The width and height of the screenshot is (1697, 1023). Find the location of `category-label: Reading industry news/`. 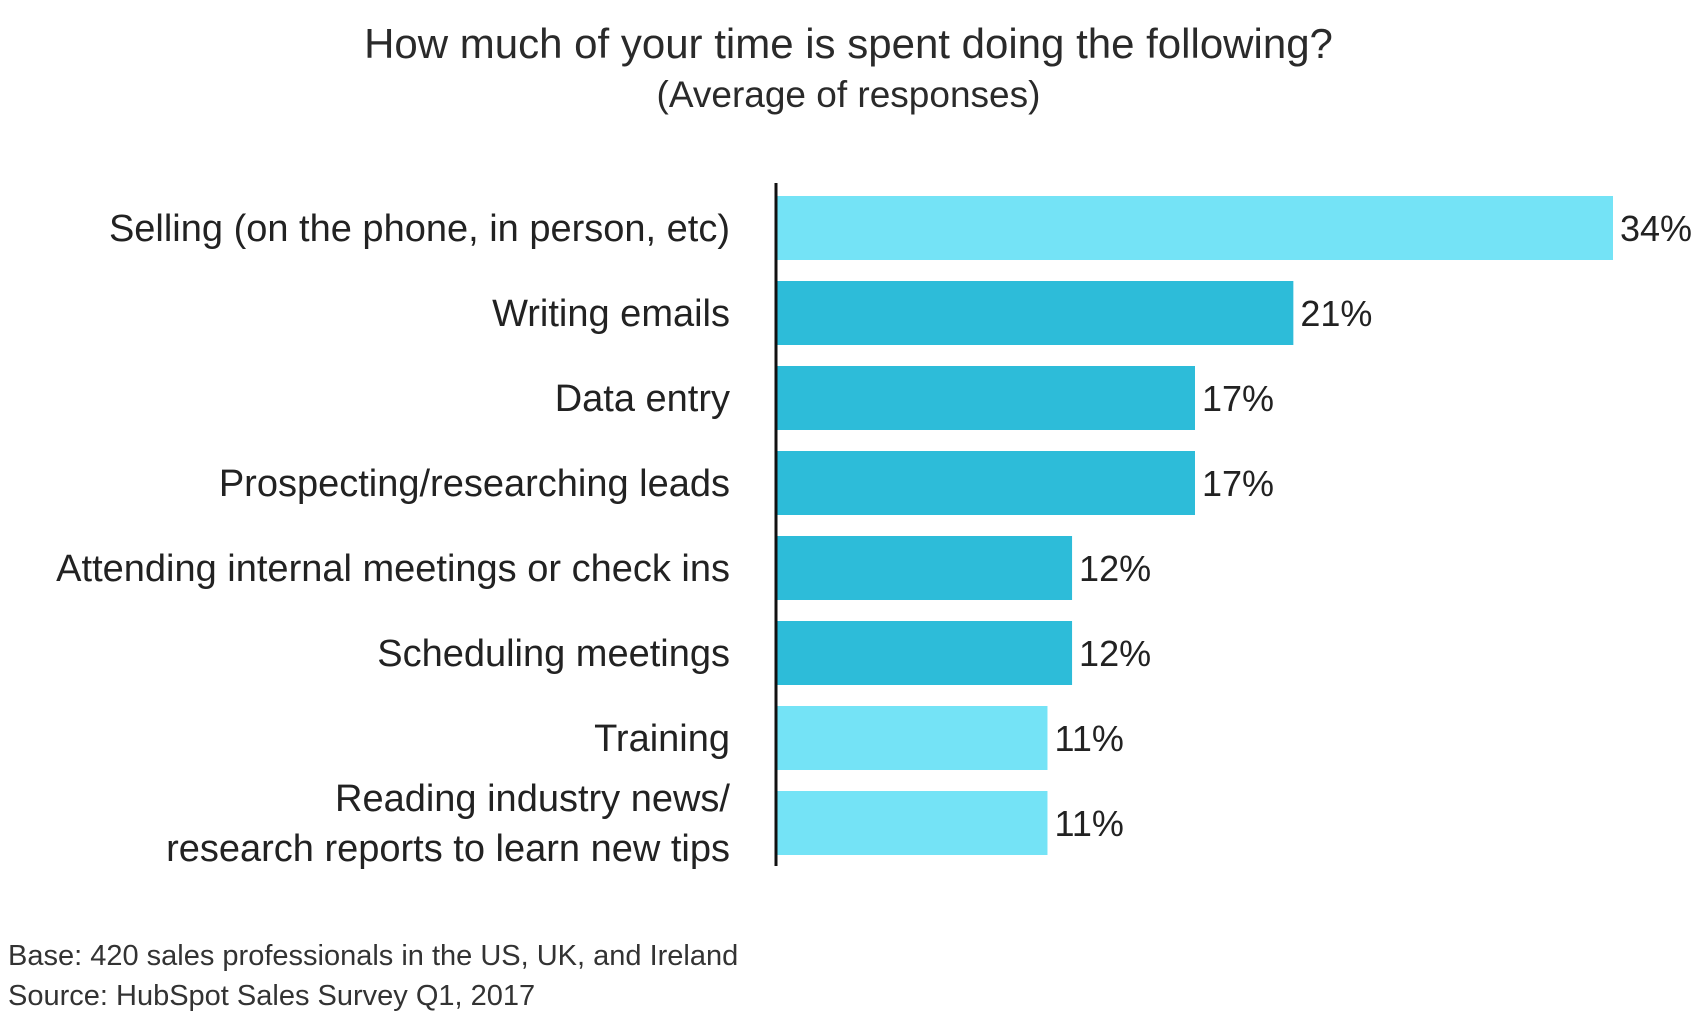

category-label: Reading industry news/ is located at coordinates (532, 799).